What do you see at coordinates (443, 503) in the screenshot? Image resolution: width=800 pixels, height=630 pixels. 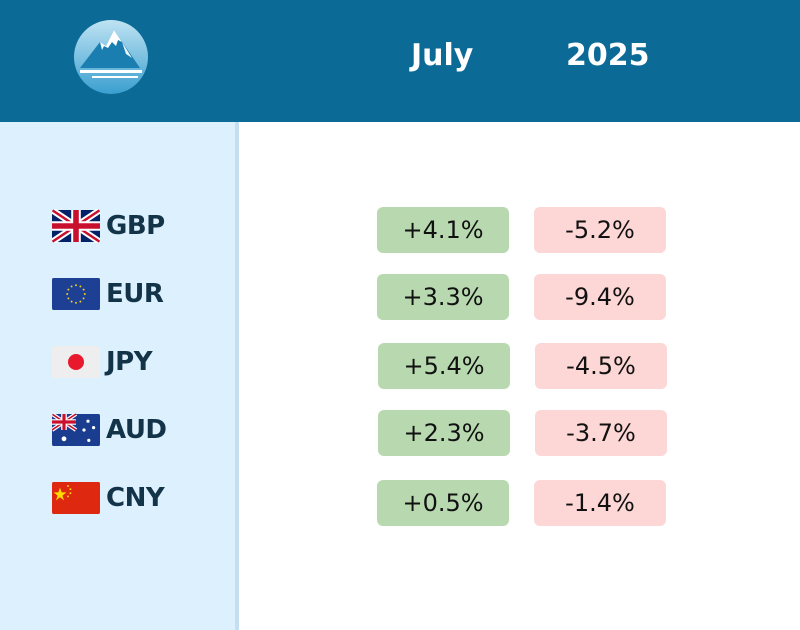 I see `gain-badge-cny: +0.5%` at bounding box center [443, 503].